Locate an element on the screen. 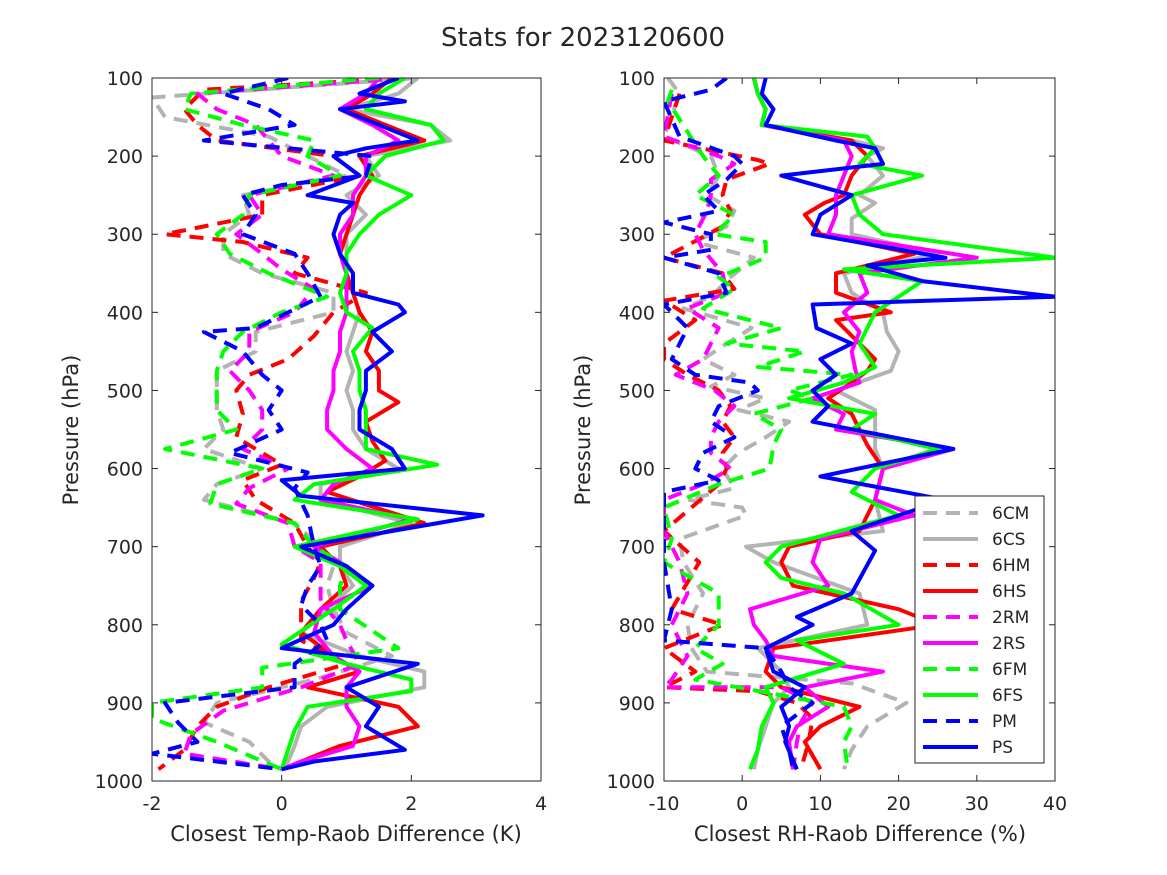  rh-y-tick-label: 800 is located at coordinates (637, 626).